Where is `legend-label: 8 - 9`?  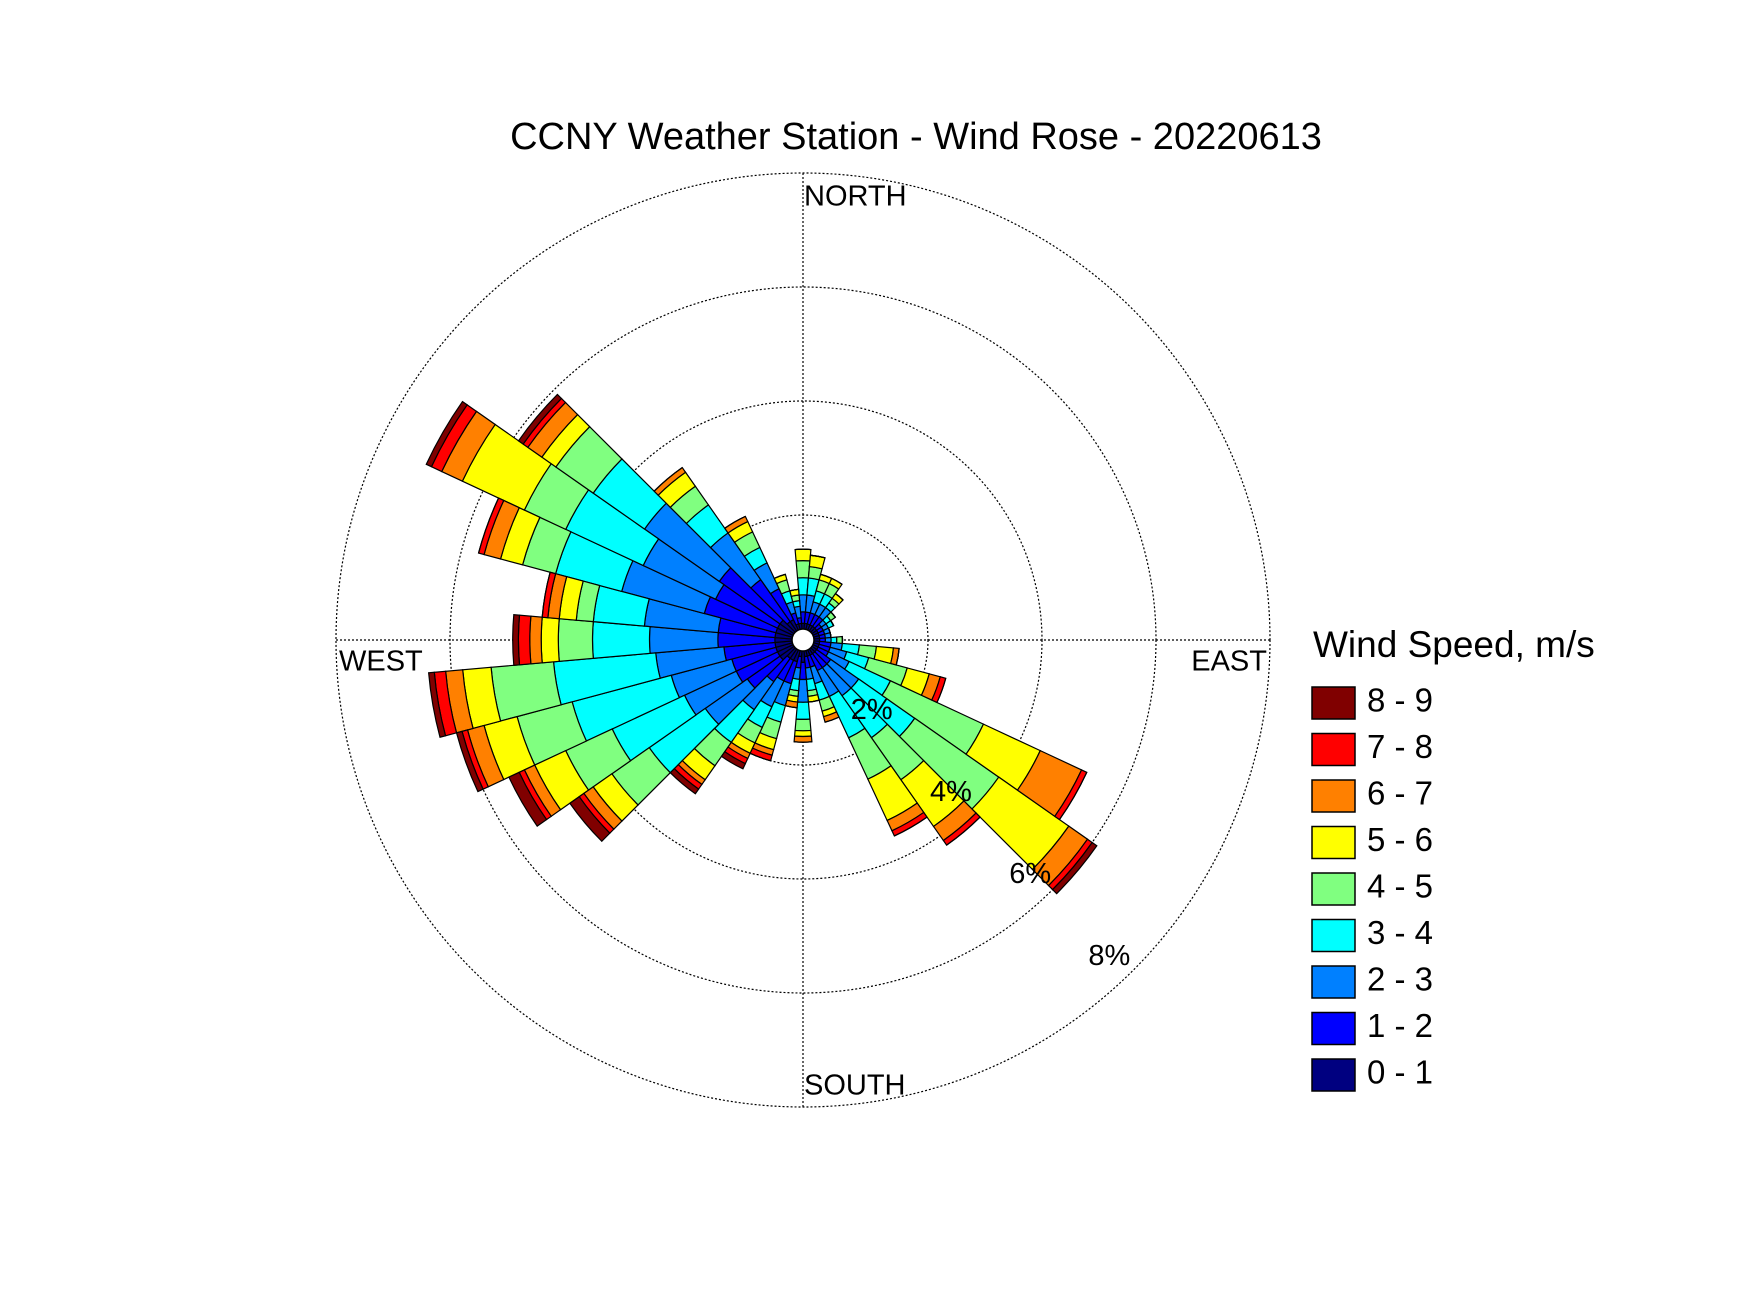
legend-label: 8 - 9 is located at coordinates (1400, 700).